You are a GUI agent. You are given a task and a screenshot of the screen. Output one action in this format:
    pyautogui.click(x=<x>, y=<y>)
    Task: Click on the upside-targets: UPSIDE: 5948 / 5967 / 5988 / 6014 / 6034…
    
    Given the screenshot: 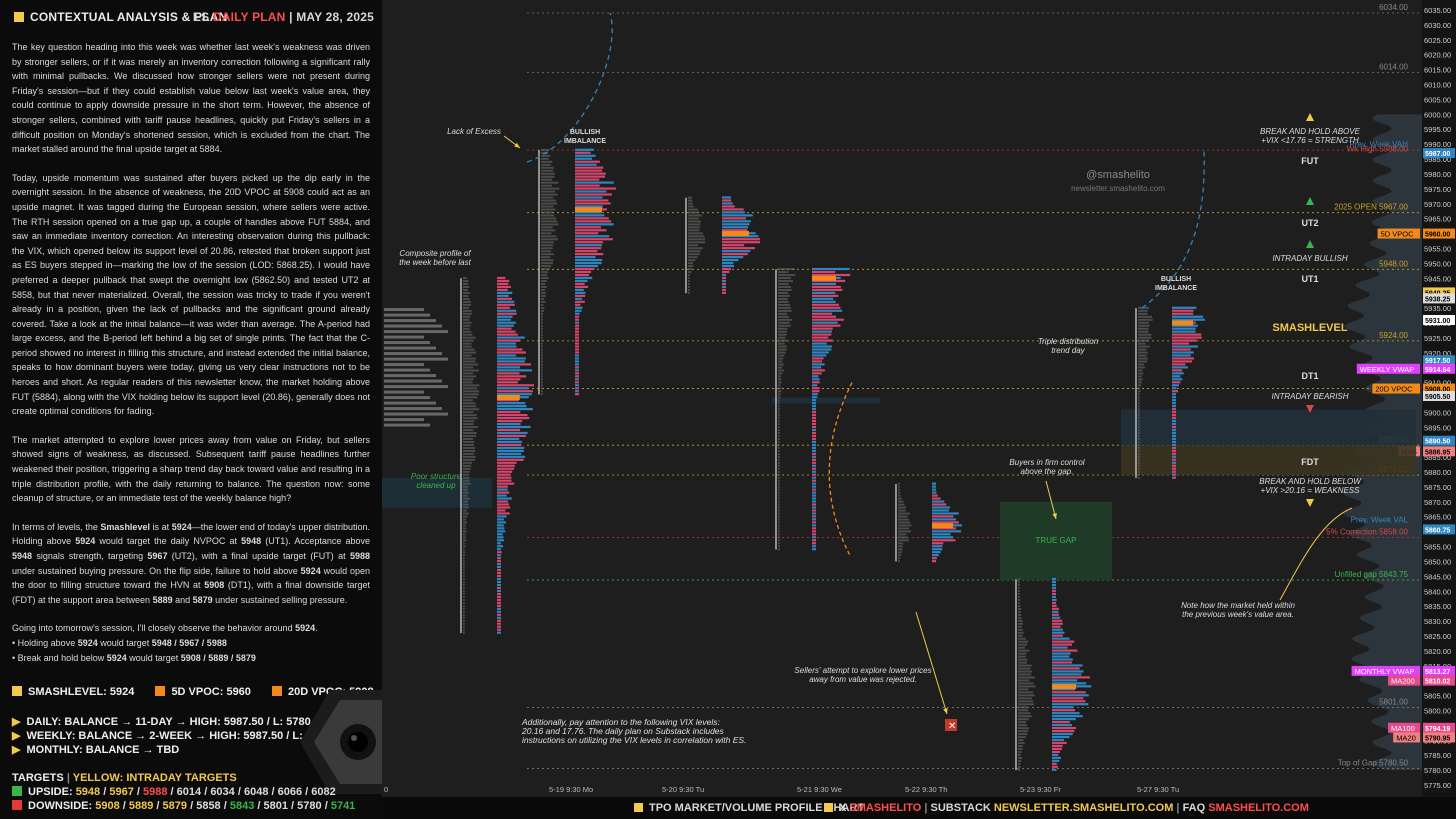 What is the action you would take?
    pyautogui.click(x=174, y=792)
    